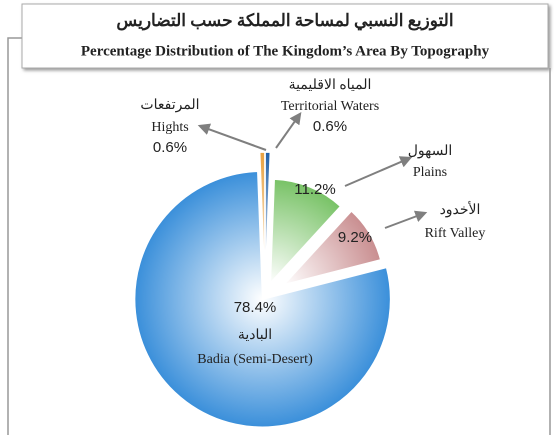  Describe the element at coordinates (430, 172) in the screenshot. I see `category-label: Plains` at that location.